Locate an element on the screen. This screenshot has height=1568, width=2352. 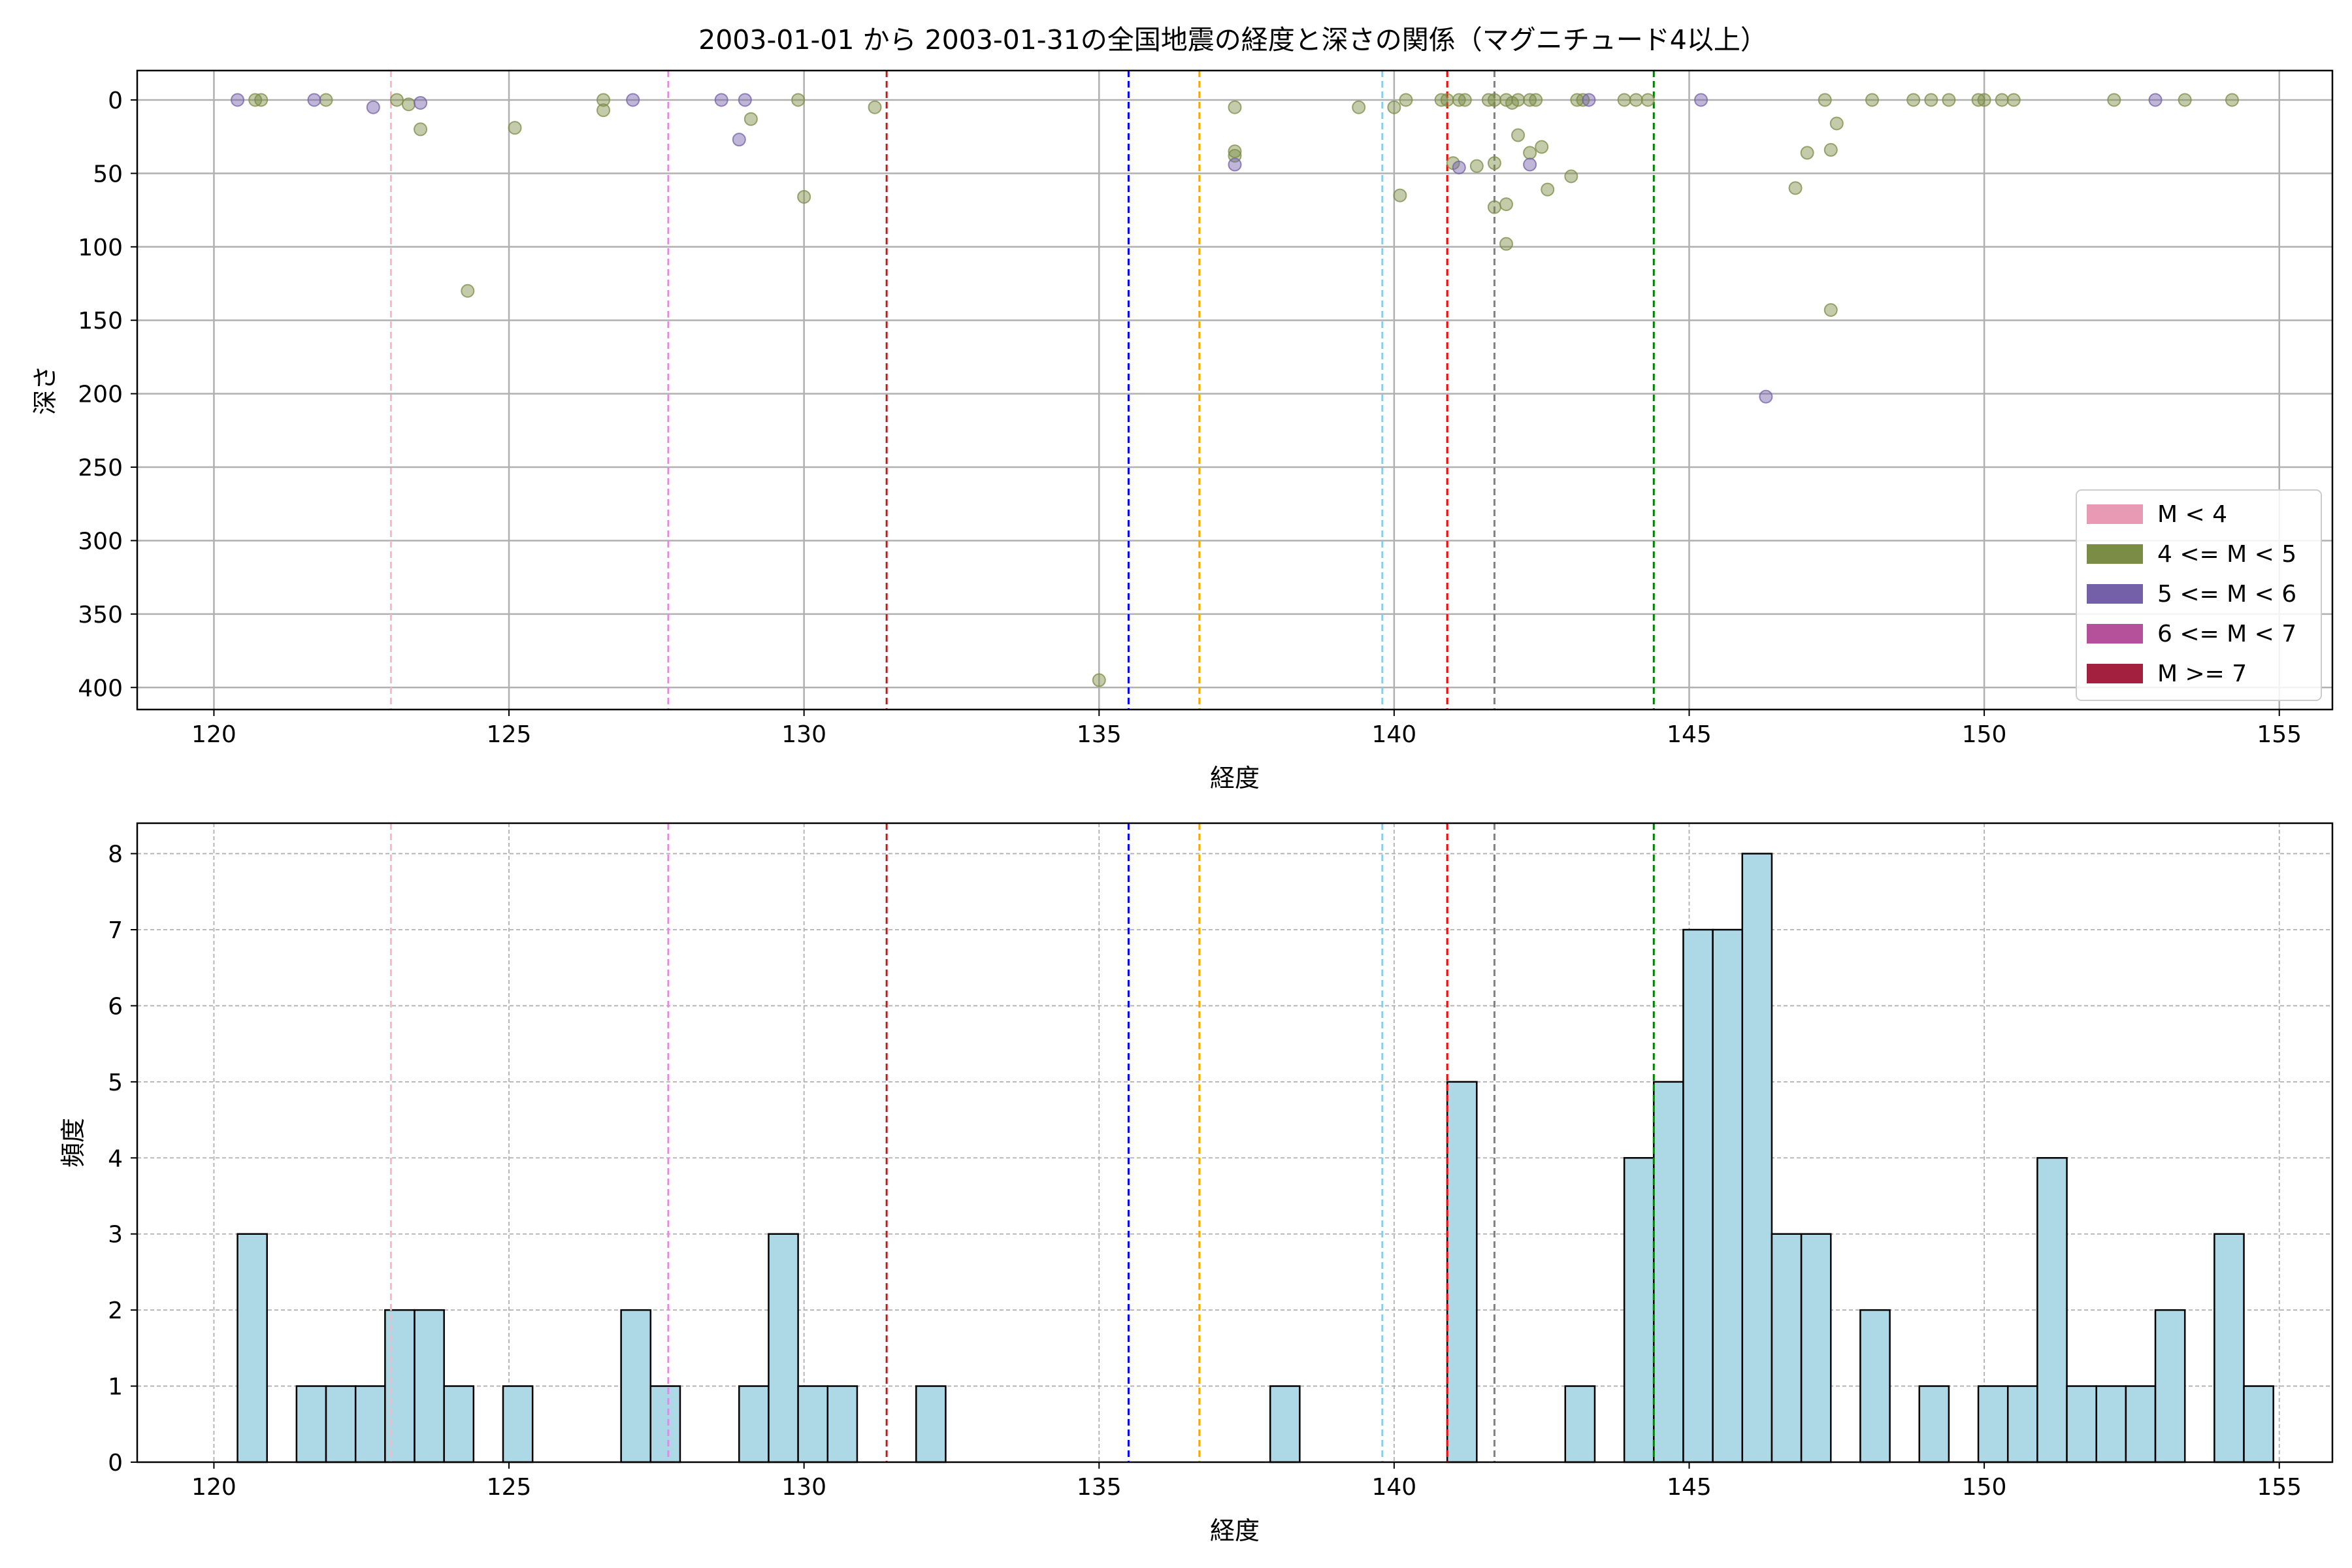
scatter-y-tick-label: 400 is located at coordinates (100, 688).